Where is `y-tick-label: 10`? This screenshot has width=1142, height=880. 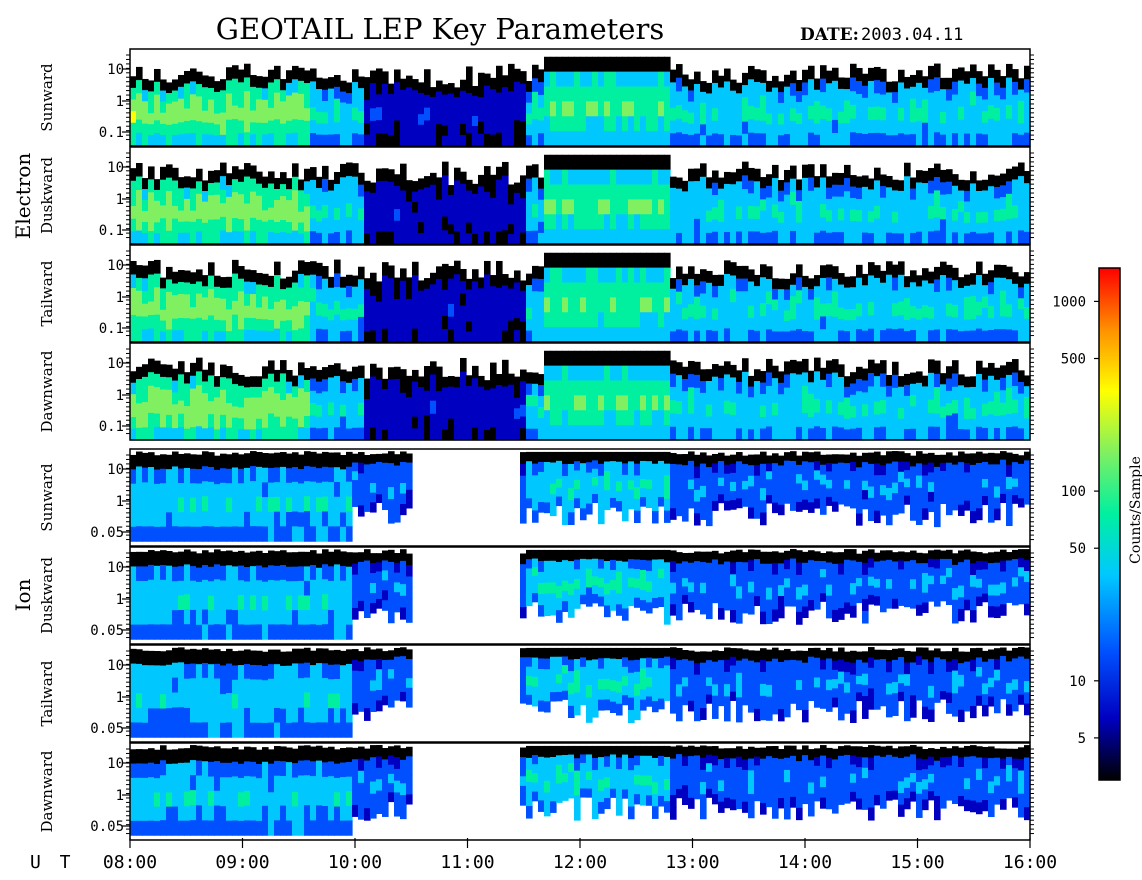
y-tick-label: 10 is located at coordinates (115, 364).